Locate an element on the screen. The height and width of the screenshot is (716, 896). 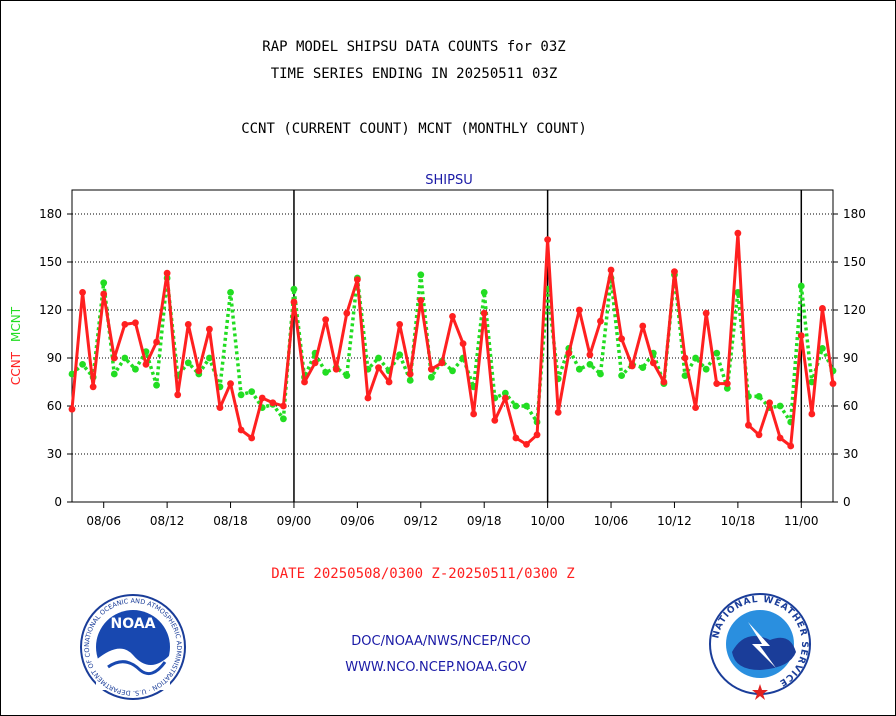
x-tick-label: 10/00 is located at coordinates (547, 521).